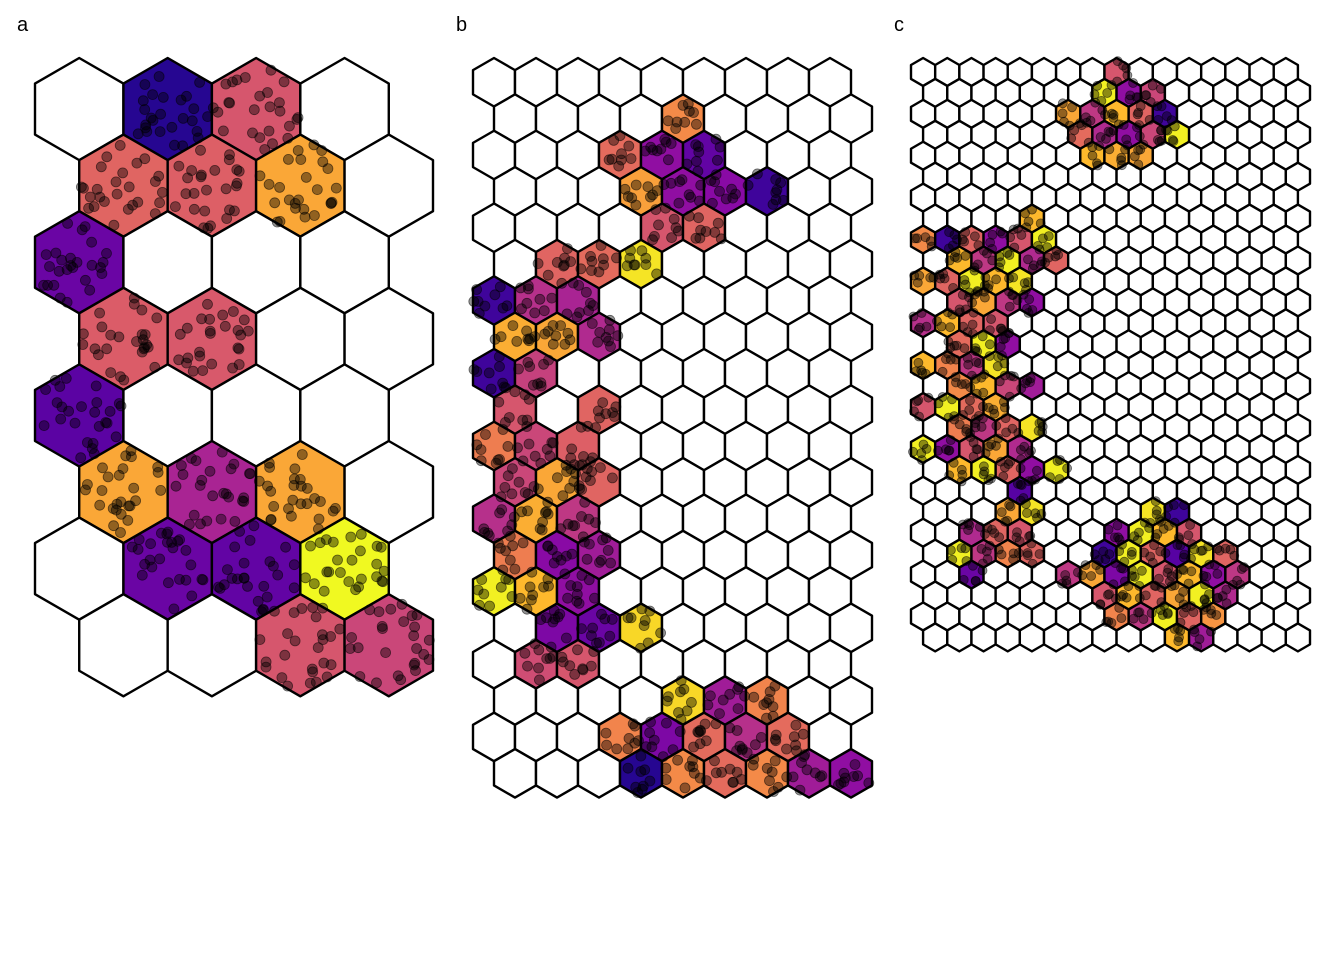  I want to click on panel-label-c: c, so click(899, 25).